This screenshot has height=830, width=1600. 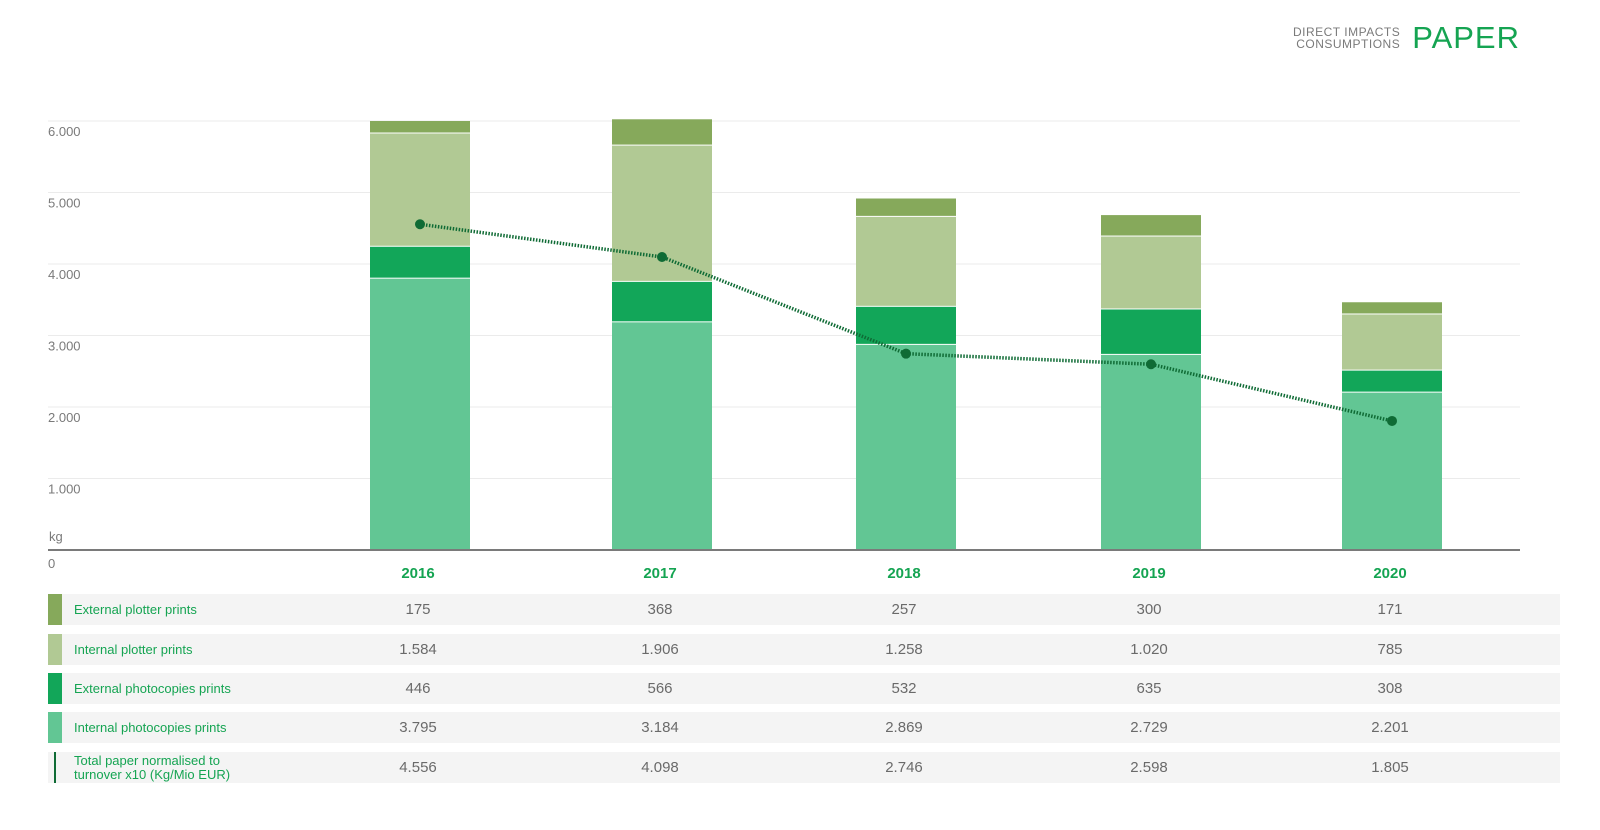 I want to click on bar-segment-external_plotter-2016, so click(x=420, y=127).